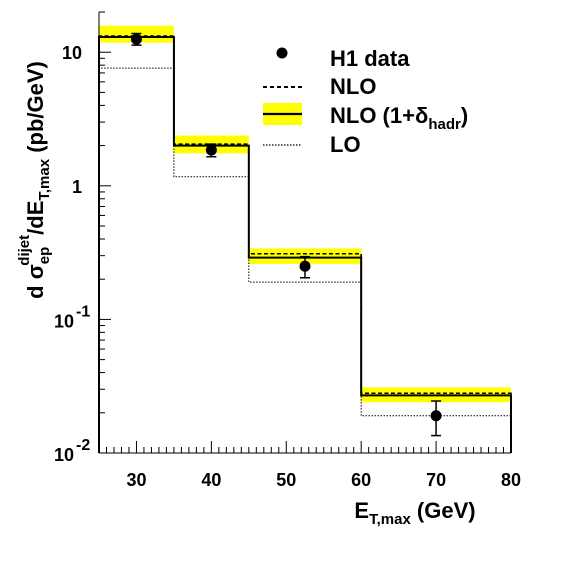 The width and height of the screenshot is (567, 567). What do you see at coordinates (353, 86) in the screenshot?
I see `legend-label-nlo: NLO` at bounding box center [353, 86].